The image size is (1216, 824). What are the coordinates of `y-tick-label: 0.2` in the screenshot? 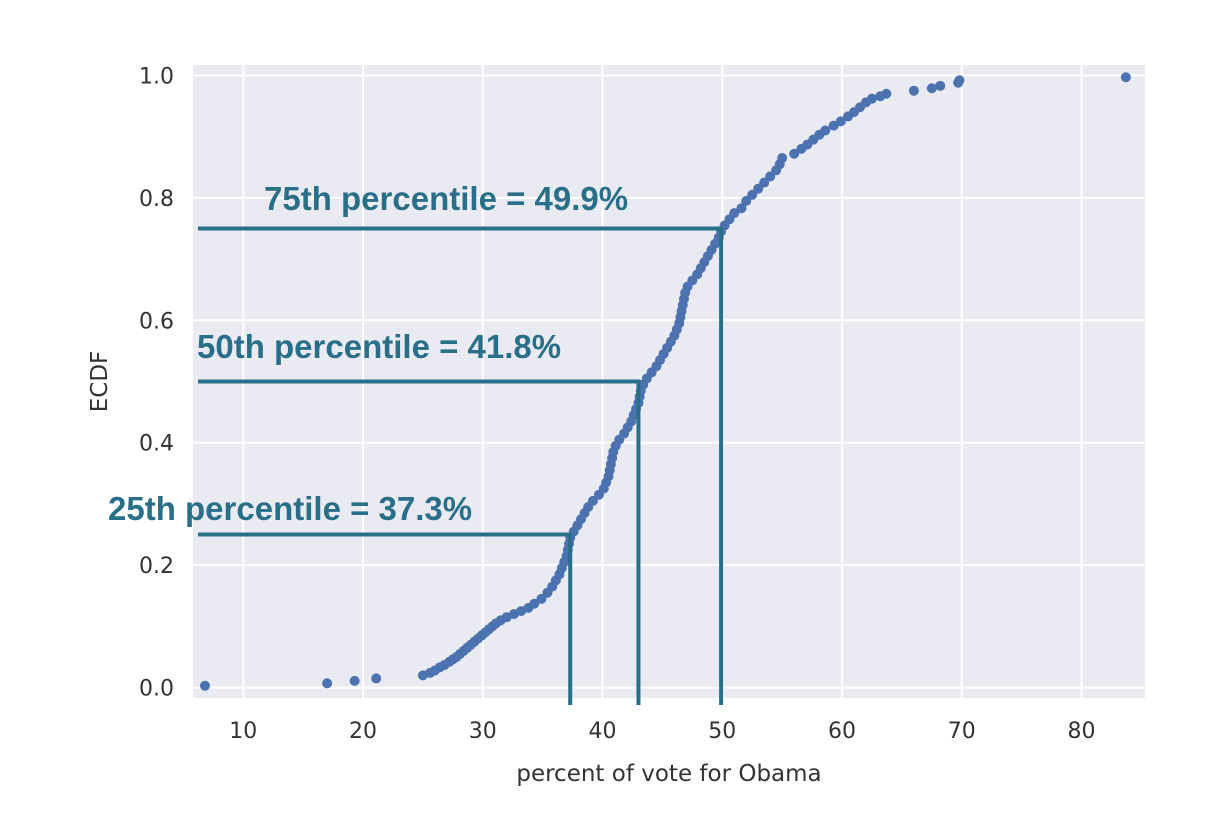 It's located at (156, 566).